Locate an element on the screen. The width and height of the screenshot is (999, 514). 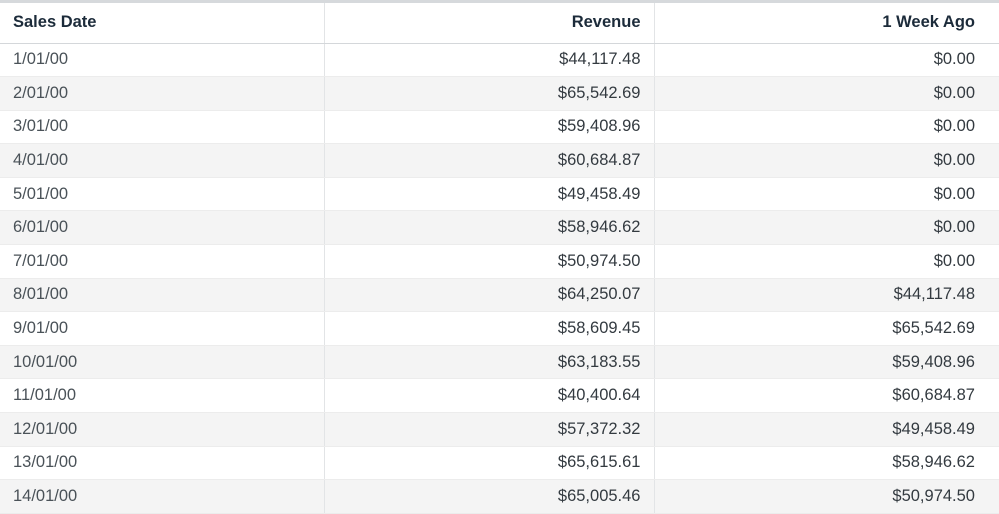
revenue-cell: $63,183.55 is located at coordinates (489, 362).